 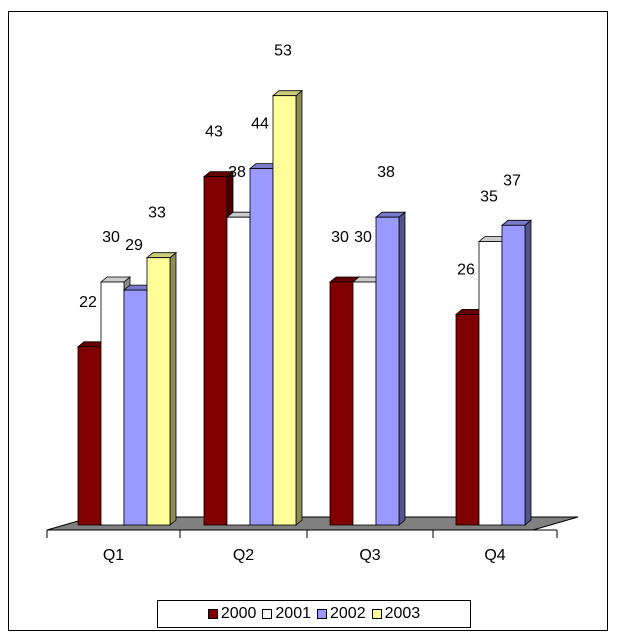 What do you see at coordinates (293, 613) in the screenshot?
I see `legend-label: 2001` at bounding box center [293, 613].